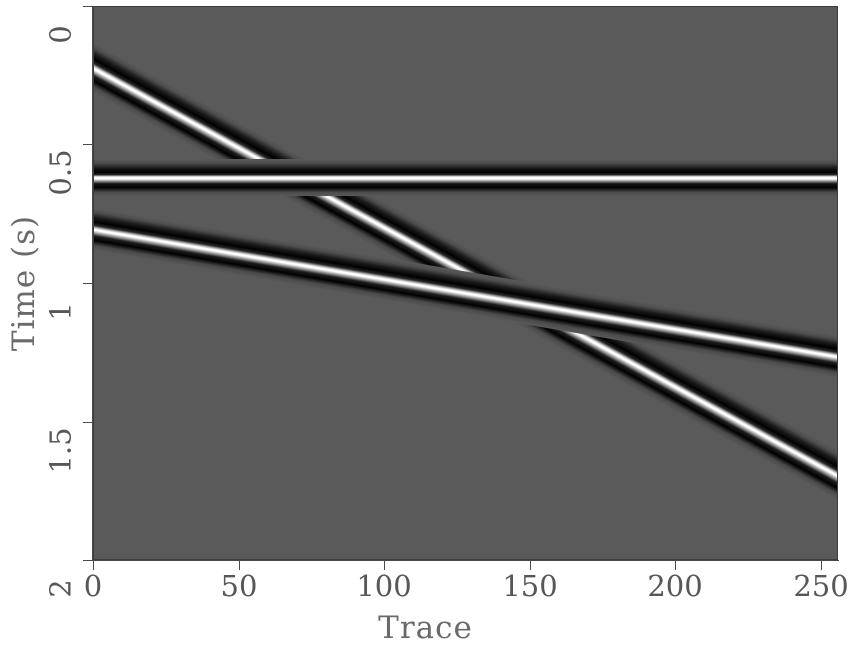  I want to click on event-flat, so click(465, 177).